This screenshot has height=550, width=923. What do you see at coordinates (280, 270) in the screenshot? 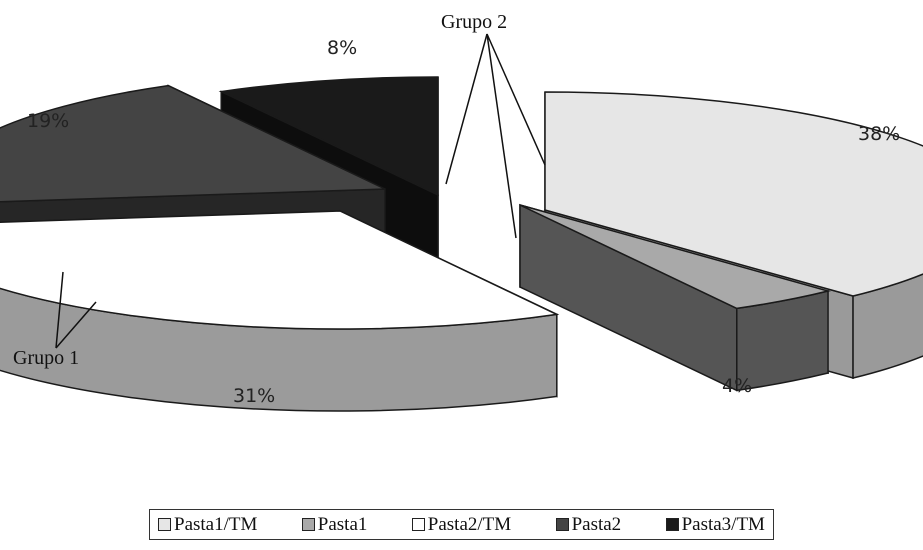
I see `pie-slice-pasta2-tm` at bounding box center [280, 270].